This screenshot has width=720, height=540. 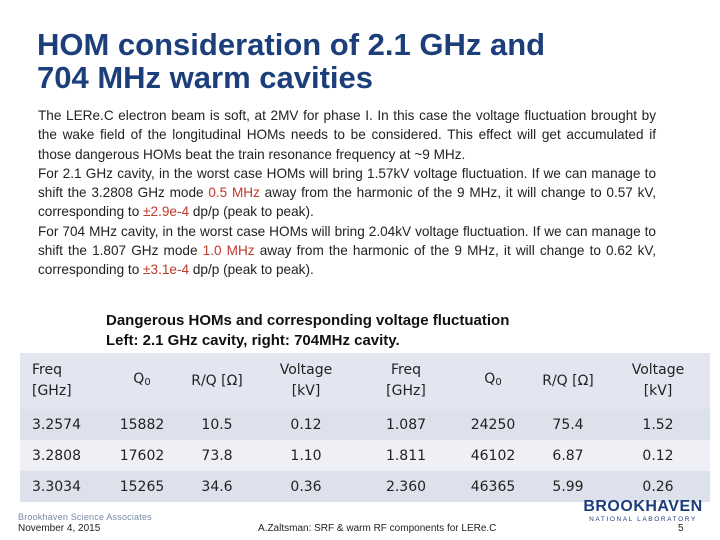 What do you see at coordinates (568, 380) in the screenshot?
I see `header-rq-704mhz: R/Q [Ω]` at bounding box center [568, 380].